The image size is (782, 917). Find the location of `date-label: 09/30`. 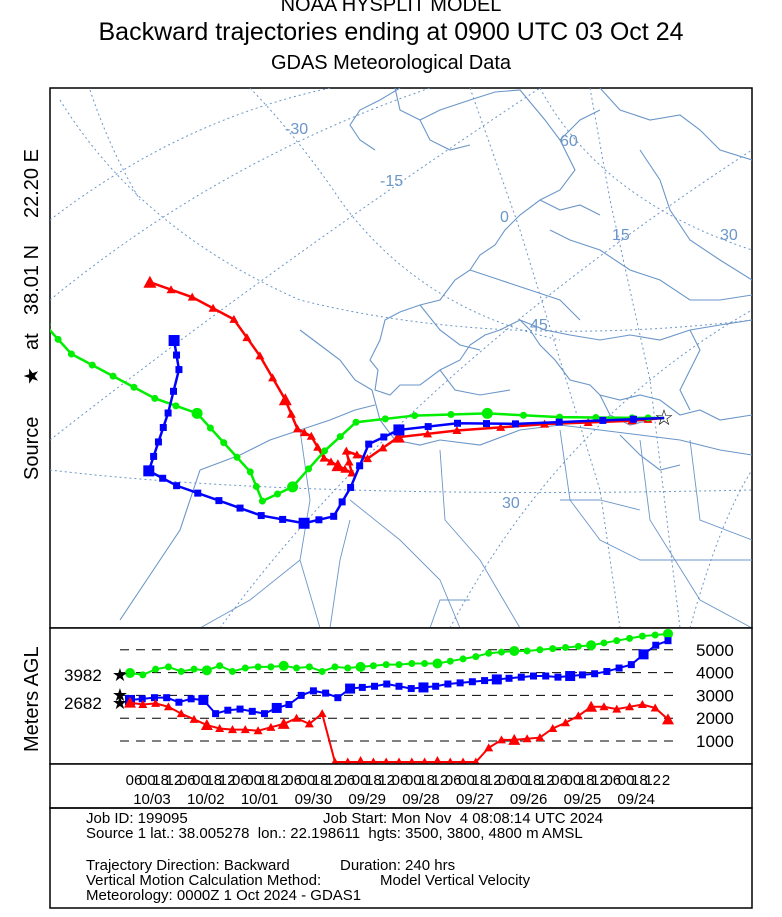

date-label: 09/30 is located at coordinates (314, 799).